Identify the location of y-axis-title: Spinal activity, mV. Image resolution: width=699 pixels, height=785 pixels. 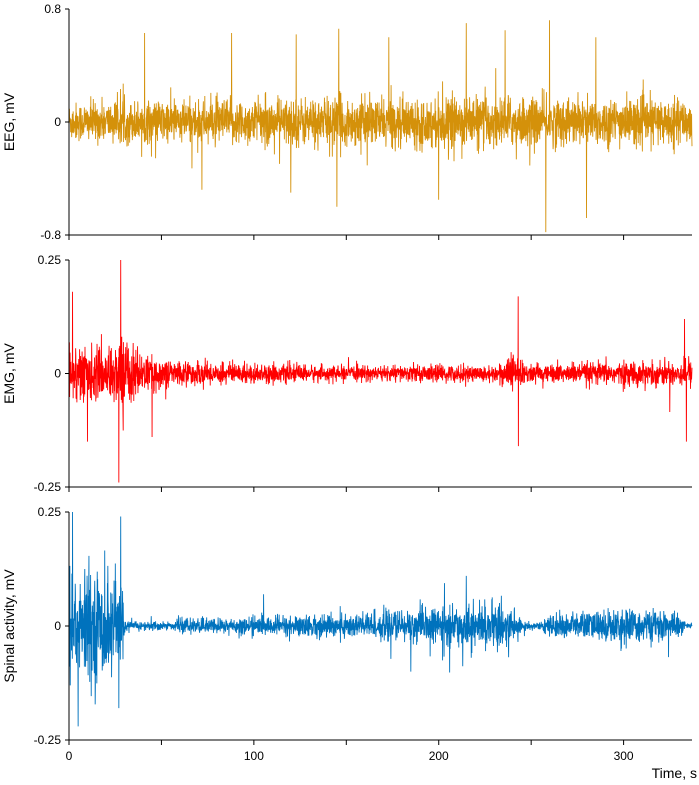
(9, 626).